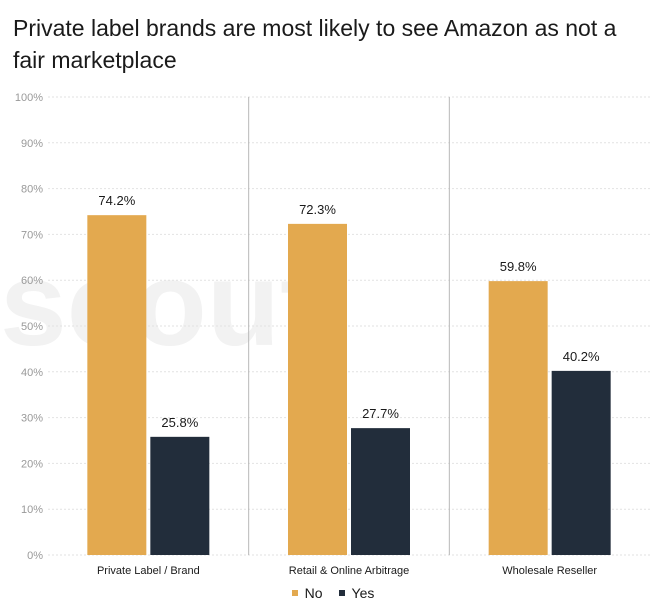 The width and height of the screenshot is (666, 610). I want to click on data-label: 40.2%, so click(581, 356).